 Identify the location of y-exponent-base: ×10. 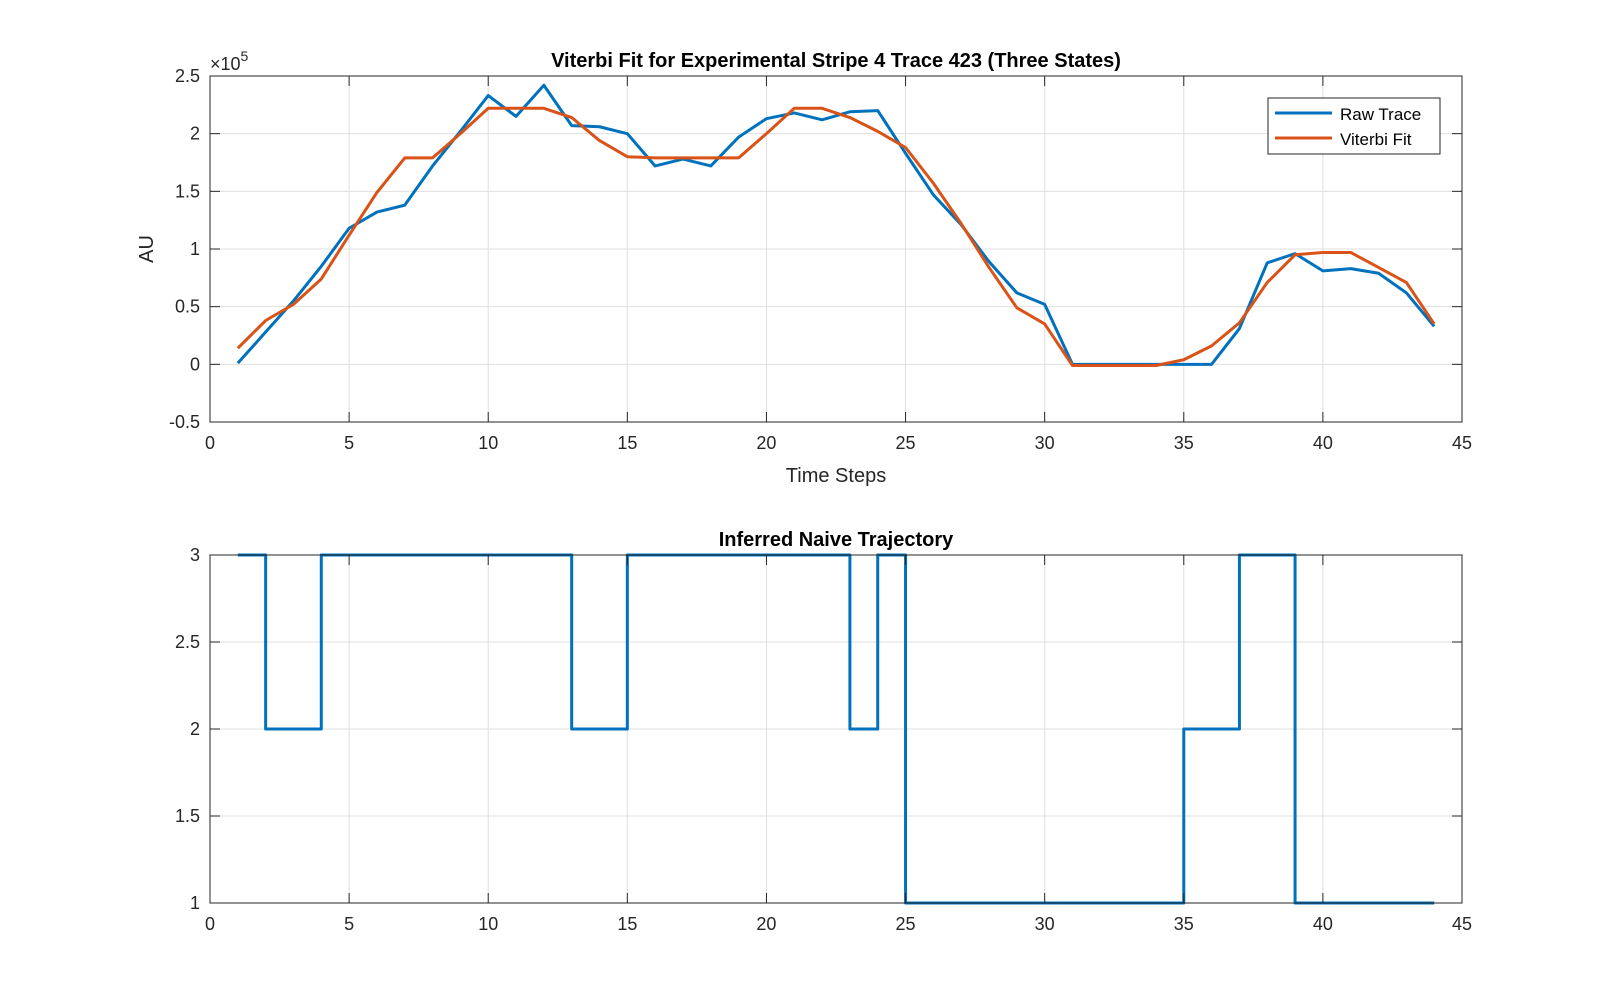
(225, 64).